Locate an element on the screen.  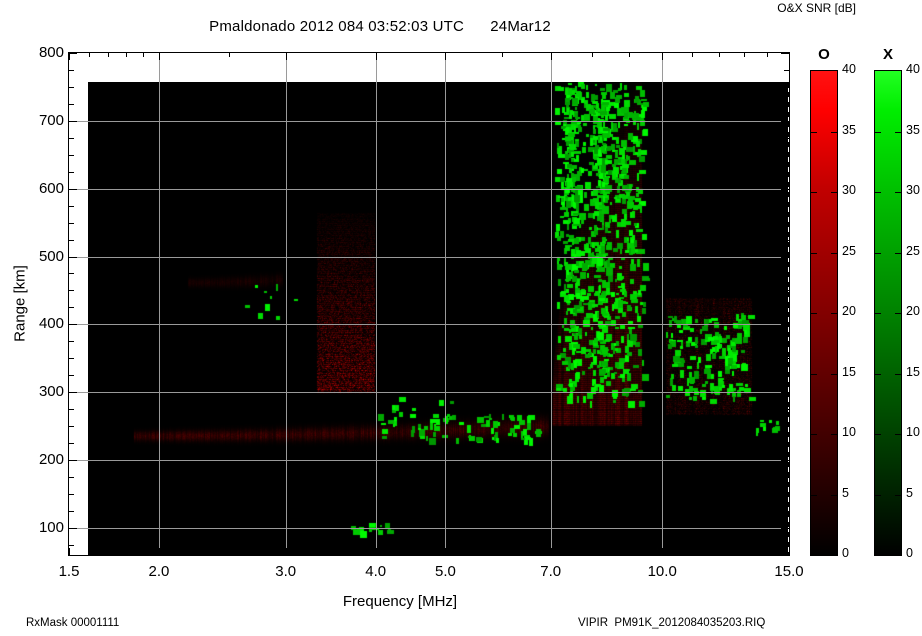
colorbar-tick-label: 0 is located at coordinates (909, 553).